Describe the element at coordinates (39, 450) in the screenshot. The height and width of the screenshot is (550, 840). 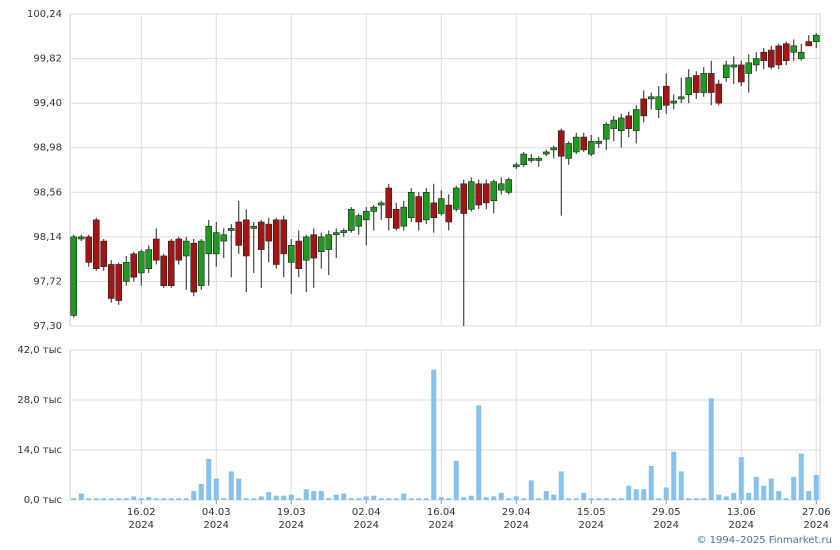
I see `y-tick-label: 14,0 тыс` at that location.